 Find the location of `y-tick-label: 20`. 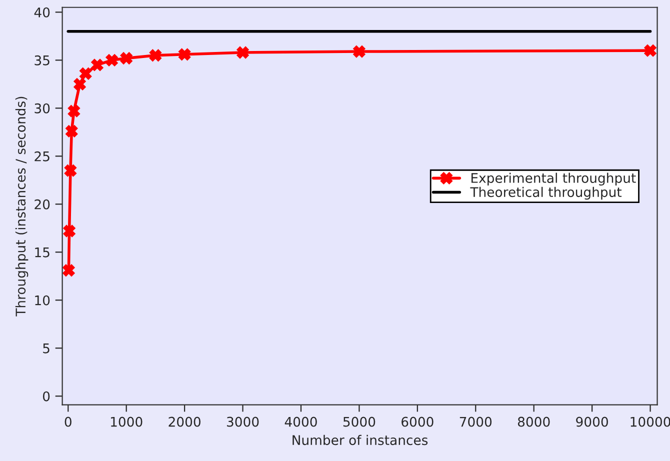

y-tick-label: 20 is located at coordinates (42, 204).